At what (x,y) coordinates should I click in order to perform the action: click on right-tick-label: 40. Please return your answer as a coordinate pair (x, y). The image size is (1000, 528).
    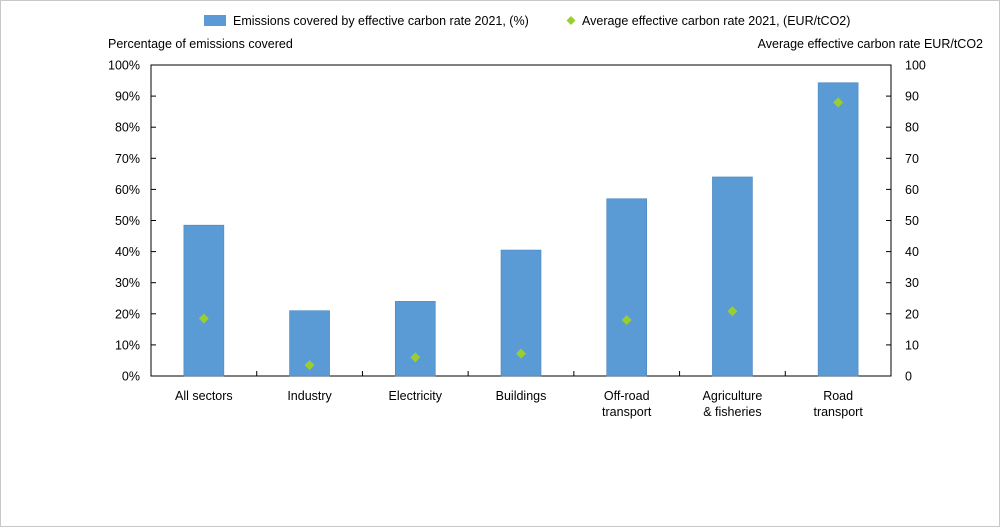
    Looking at the image, I should click on (912, 252).